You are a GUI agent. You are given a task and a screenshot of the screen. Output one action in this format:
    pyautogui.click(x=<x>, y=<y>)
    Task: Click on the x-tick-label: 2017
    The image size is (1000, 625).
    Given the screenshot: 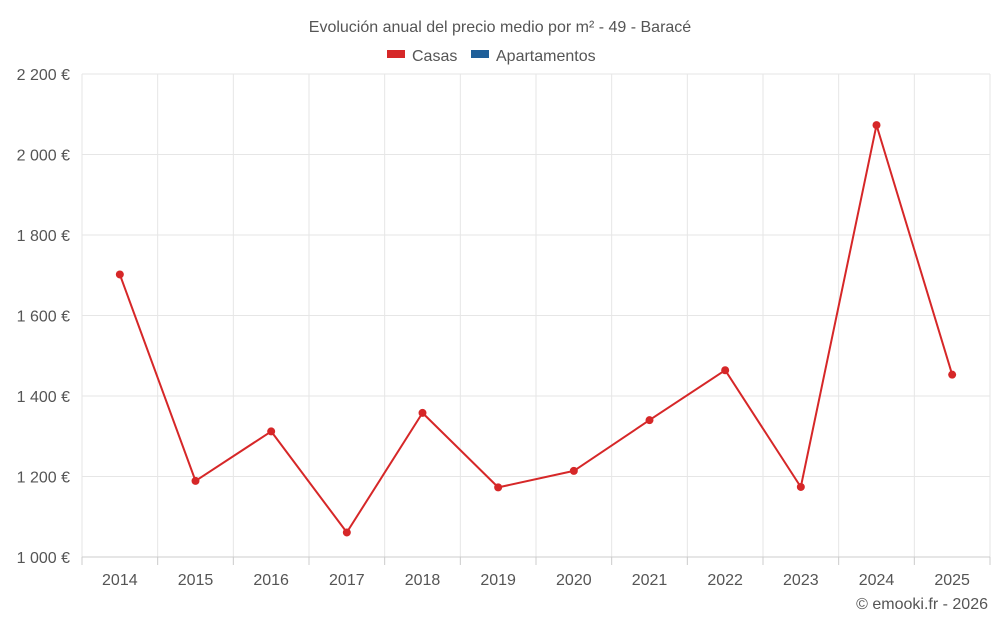 What is the action you would take?
    pyautogui.click(x=347, y=580)
    